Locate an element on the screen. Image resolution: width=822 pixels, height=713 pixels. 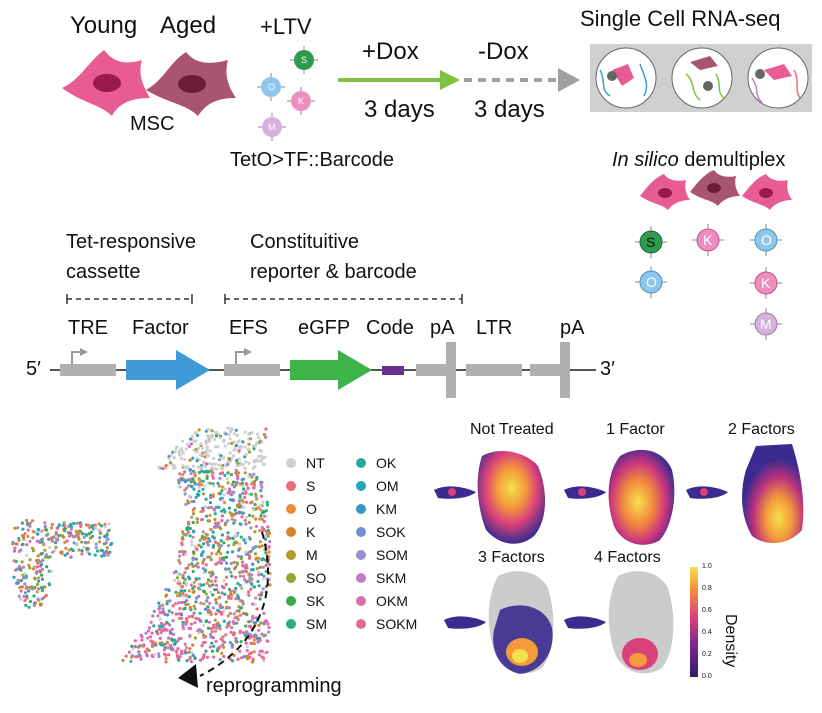
virus-k-icon is located at coordinates (301, 101).